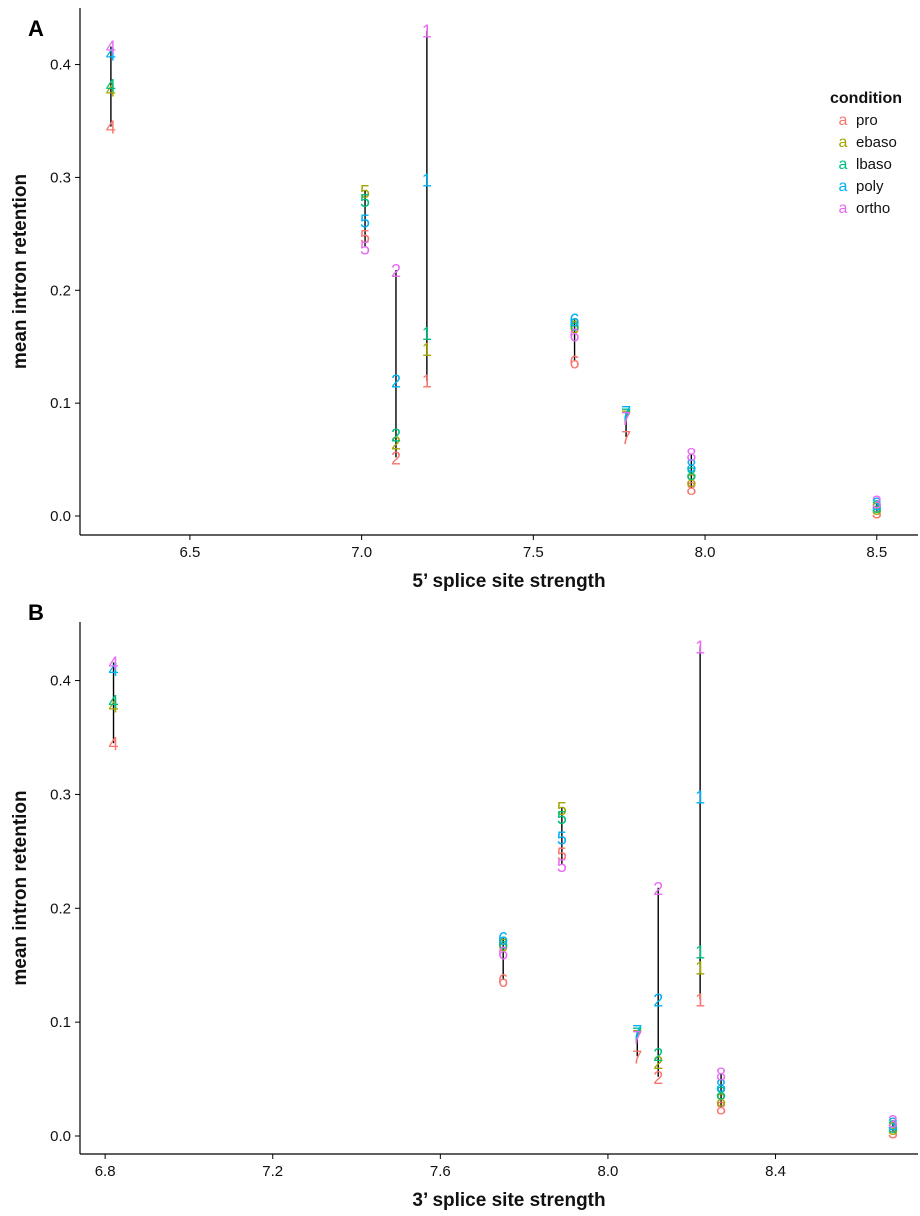 This screenshot has width=920, height=1216. What do you see at coordinates (36, 28) in the screenshot?
I see `panel-label: A` at bounding box center [36, 28].